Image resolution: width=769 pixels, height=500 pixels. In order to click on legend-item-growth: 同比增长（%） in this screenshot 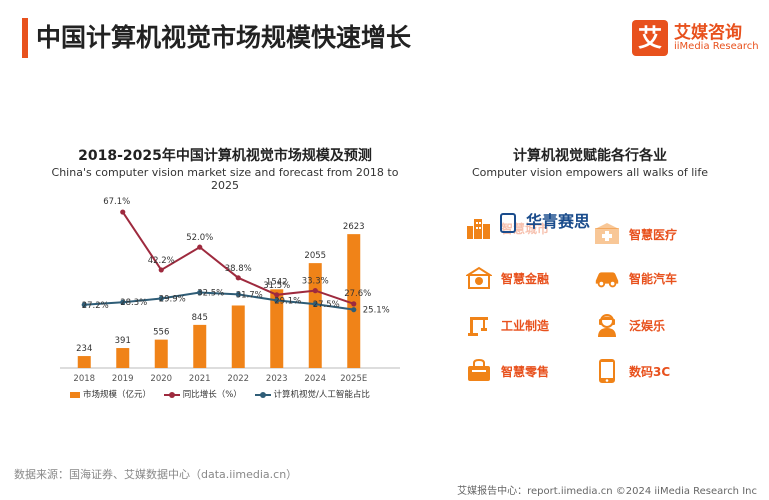, I will do `click(202, 394)`.